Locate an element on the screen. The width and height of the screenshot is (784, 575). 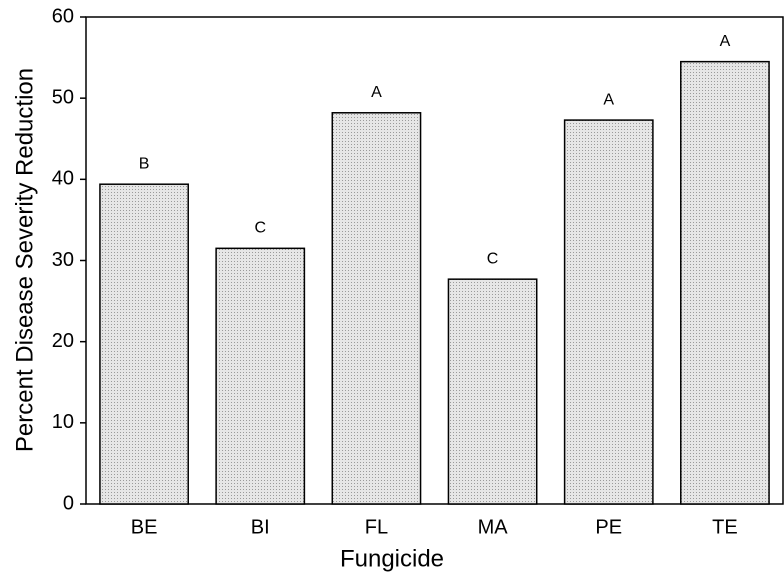
y-axis-label: Percent Disease Severity Reduction is located at coordinates (24, 260).